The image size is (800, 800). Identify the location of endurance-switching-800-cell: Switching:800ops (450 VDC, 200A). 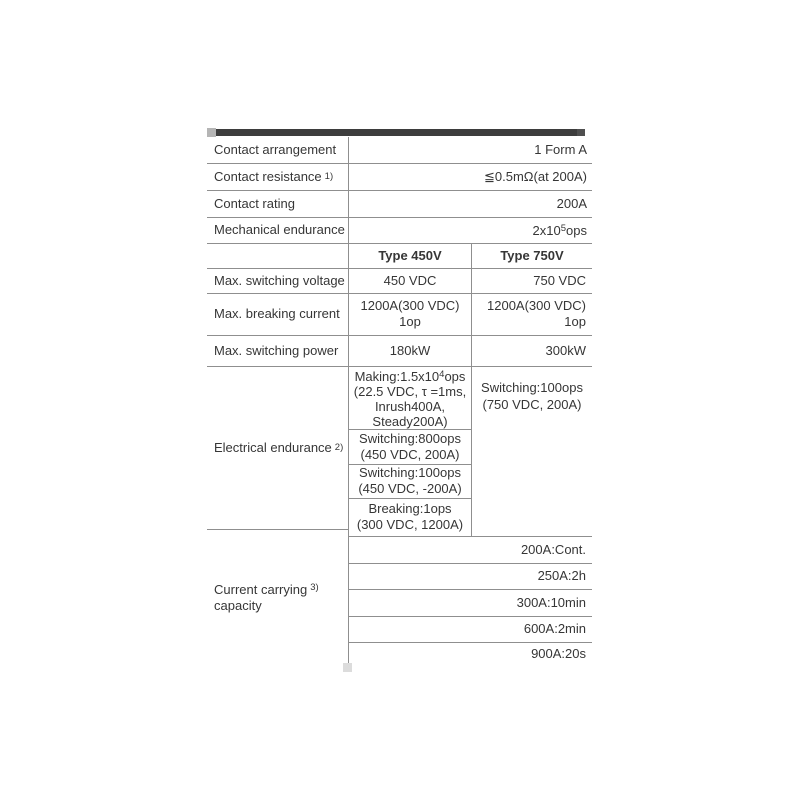
(410, 446).